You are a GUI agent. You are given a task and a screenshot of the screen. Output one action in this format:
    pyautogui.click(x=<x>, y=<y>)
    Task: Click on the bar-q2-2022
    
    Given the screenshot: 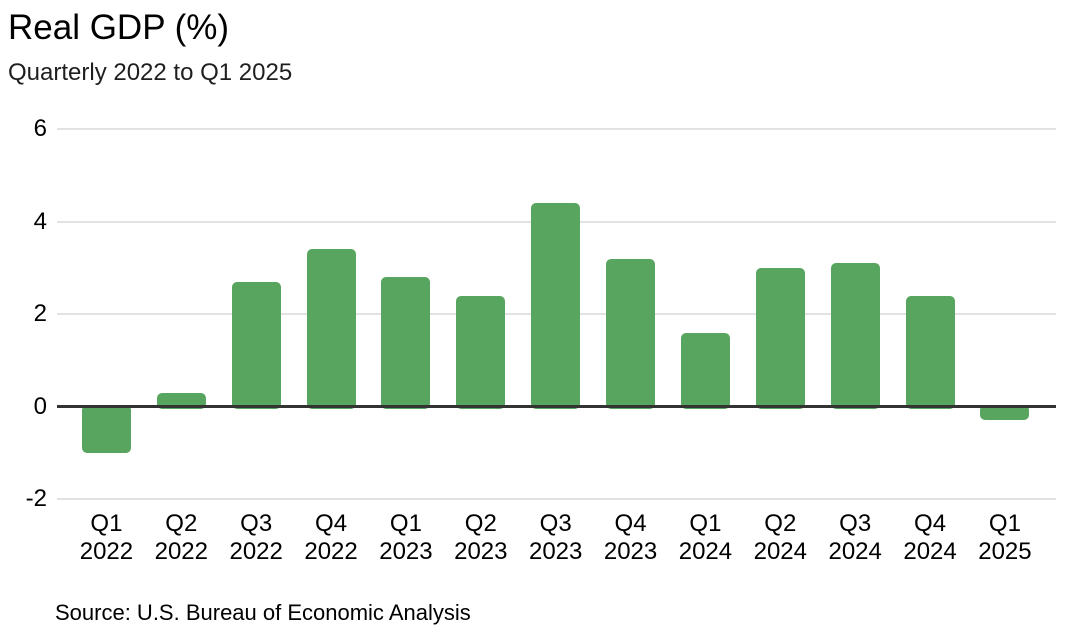 What is the action you would take?
    pyautogui.click(x=181, y=400)
    